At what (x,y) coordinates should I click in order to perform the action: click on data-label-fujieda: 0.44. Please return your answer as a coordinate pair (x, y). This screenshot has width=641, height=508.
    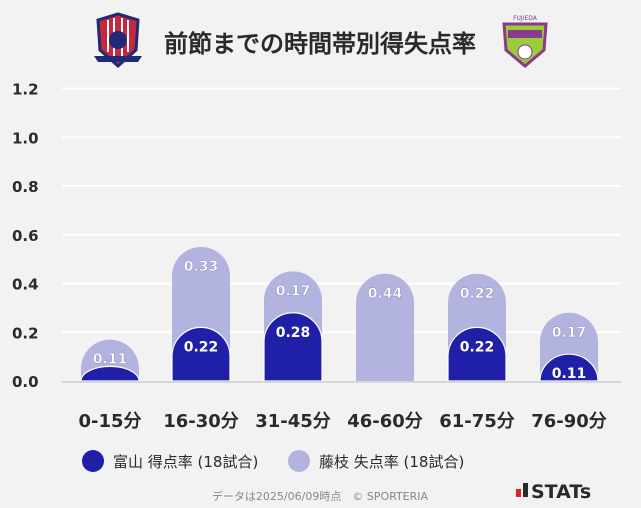
    Looking at the image, I should click on (385, 294).